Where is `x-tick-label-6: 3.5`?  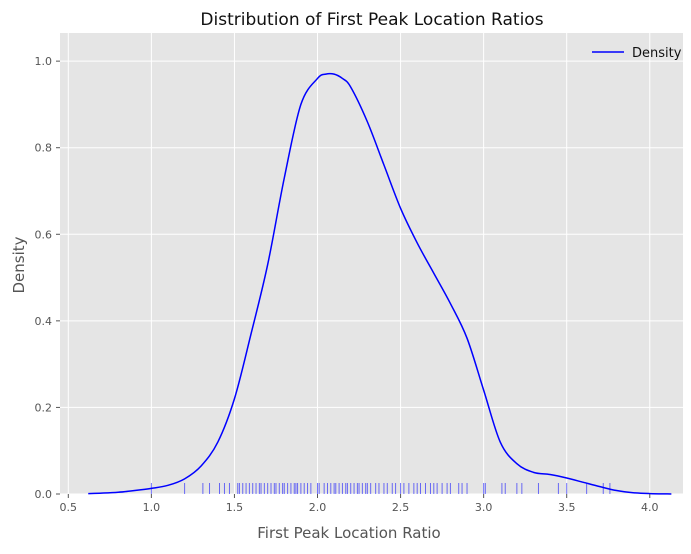
x-tick-label-6: 3.5 is located at coordinates (567, 507).